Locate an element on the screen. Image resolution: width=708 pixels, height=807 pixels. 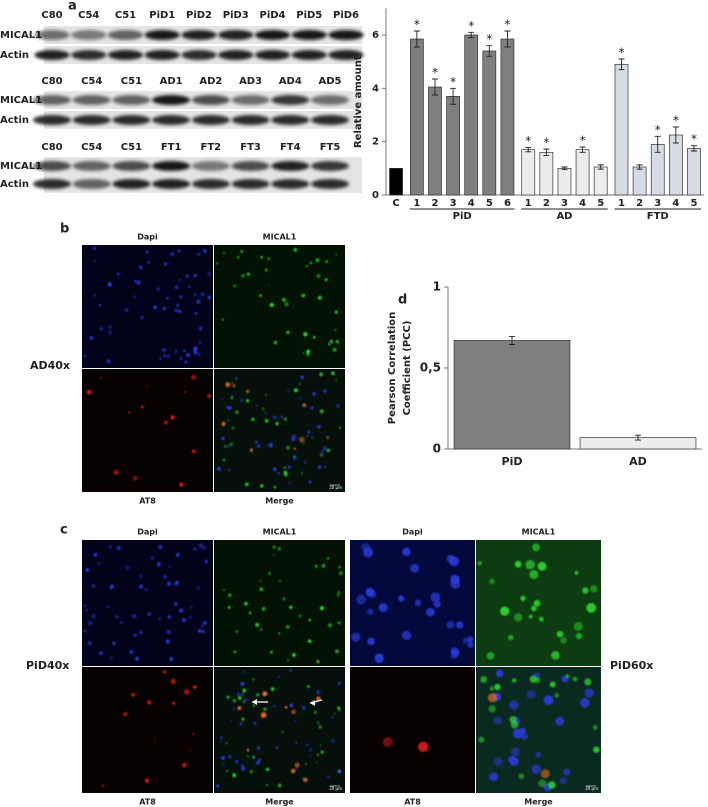
lane-label: AD2 is located at coordinates (210, 81).